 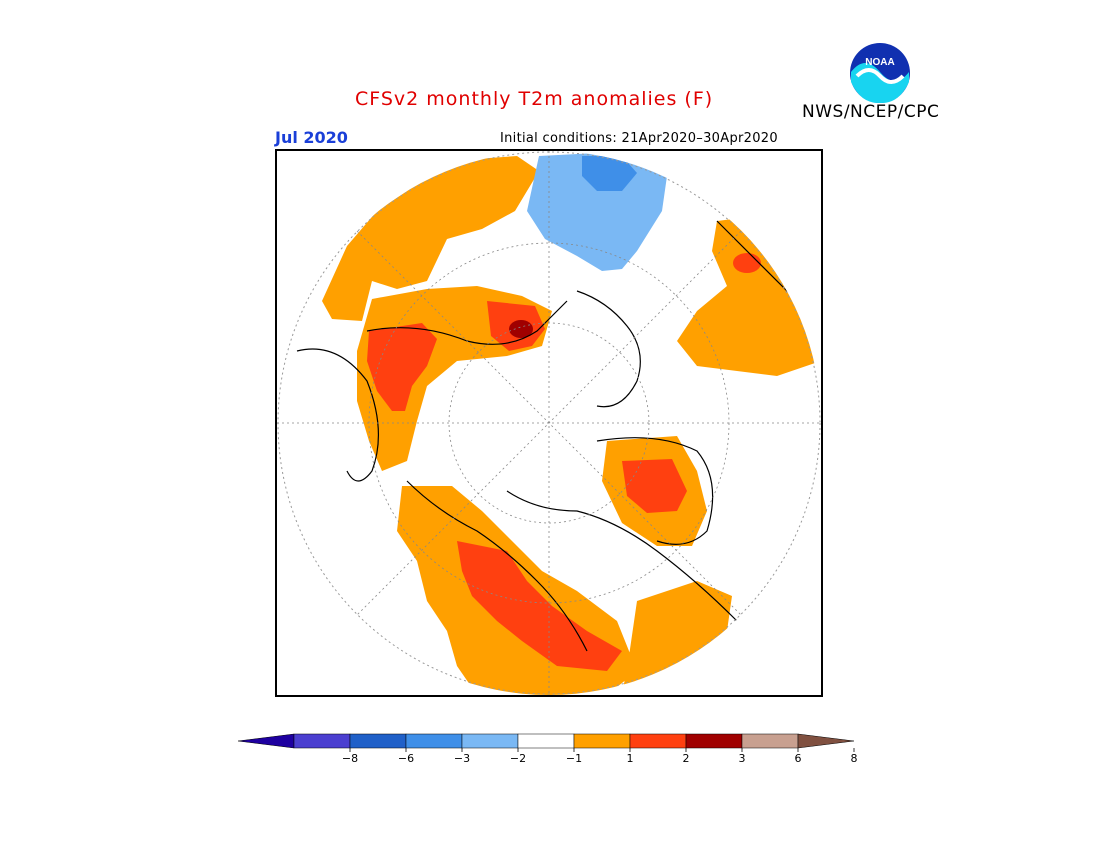 I want to click on color-legend: −8 −6 −3 −2 −1 1 2 3 6 8, so click(x=549, y=753).